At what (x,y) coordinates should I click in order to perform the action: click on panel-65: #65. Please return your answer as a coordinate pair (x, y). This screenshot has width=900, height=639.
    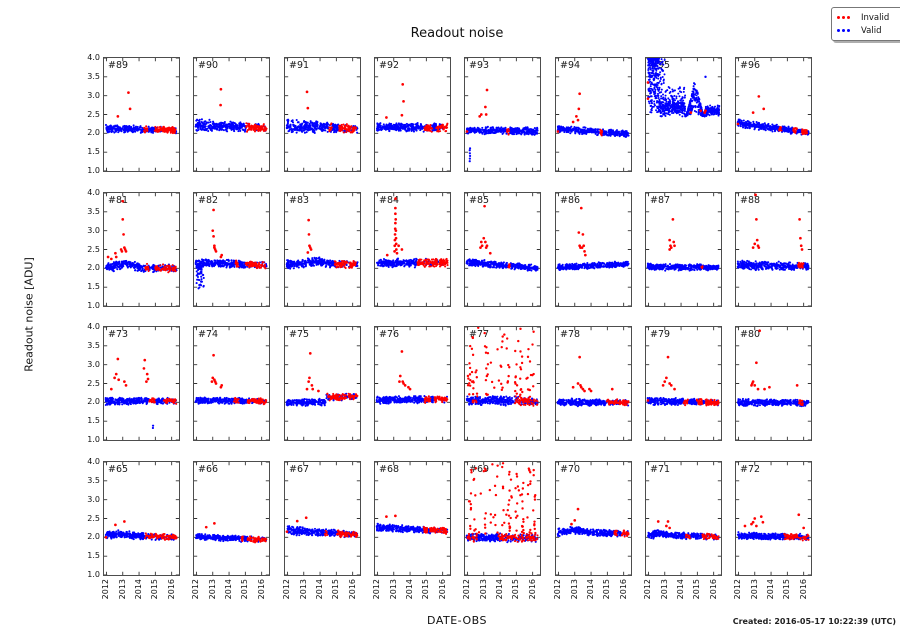
    Looking at the image, I should click on (141, 518).